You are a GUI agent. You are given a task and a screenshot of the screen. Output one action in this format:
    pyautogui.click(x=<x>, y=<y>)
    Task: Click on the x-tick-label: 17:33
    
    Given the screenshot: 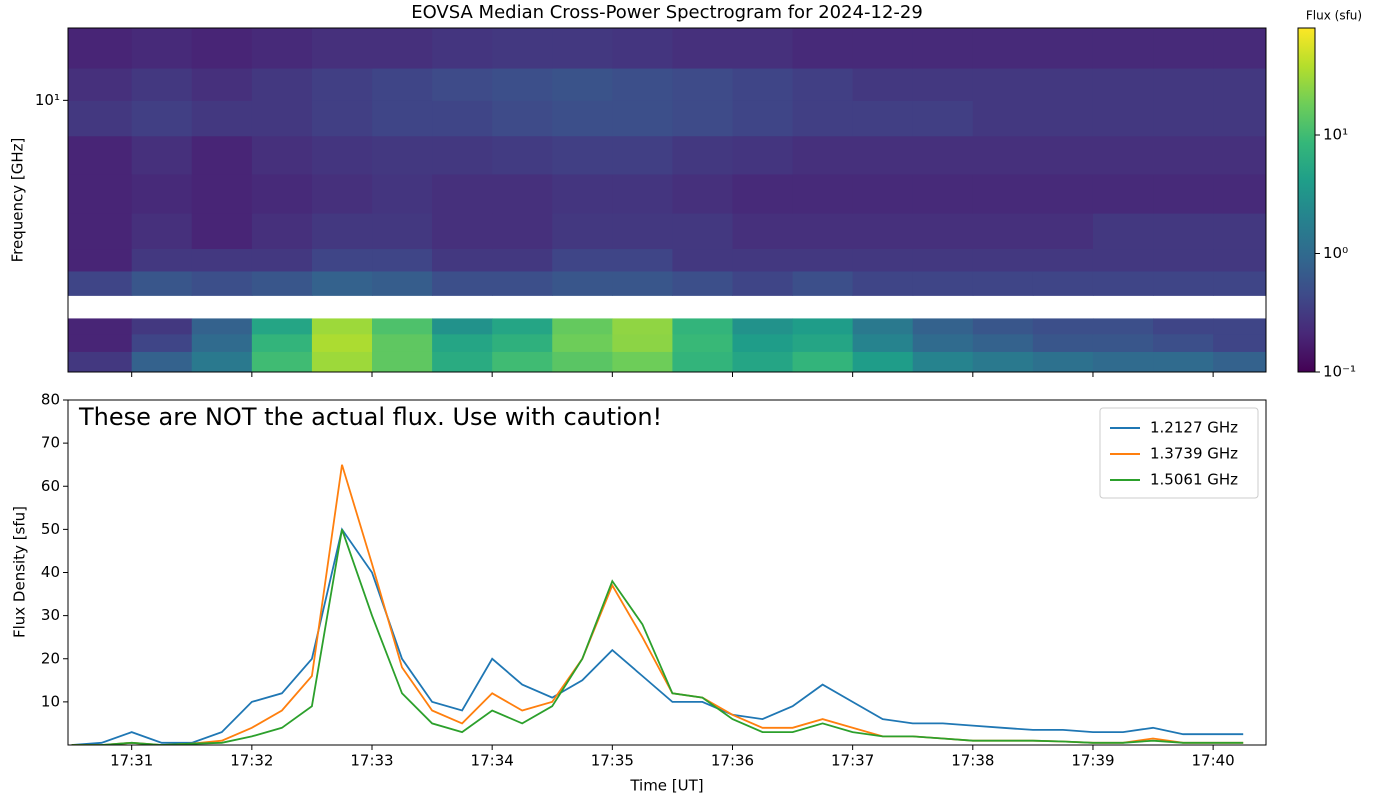 What is the action you would take?
    pyautogui.click(x=371, y=761)
    